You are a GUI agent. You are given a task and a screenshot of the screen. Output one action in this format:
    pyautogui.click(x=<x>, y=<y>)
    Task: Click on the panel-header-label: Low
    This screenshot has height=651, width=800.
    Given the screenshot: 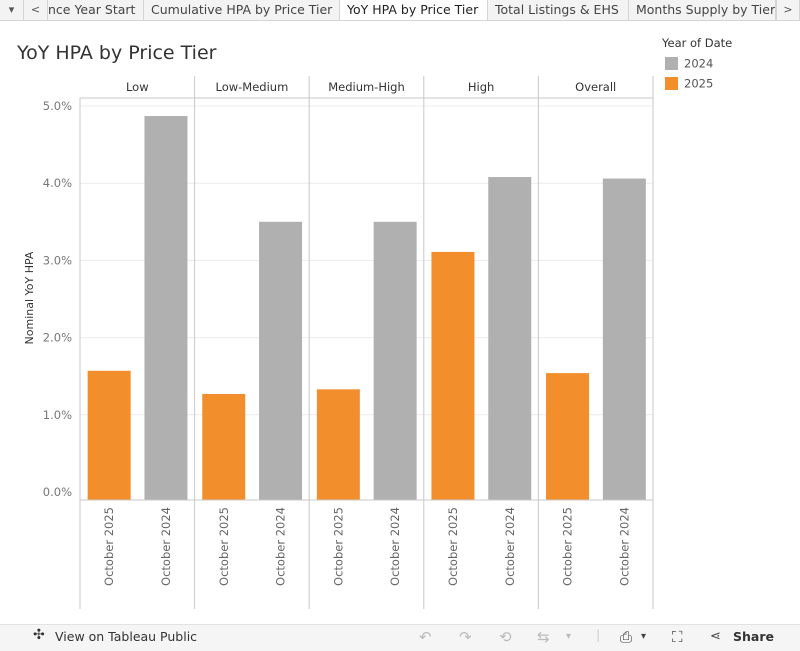 What is the action you would take?
    pyautogui.click(x=137, y=87)
    